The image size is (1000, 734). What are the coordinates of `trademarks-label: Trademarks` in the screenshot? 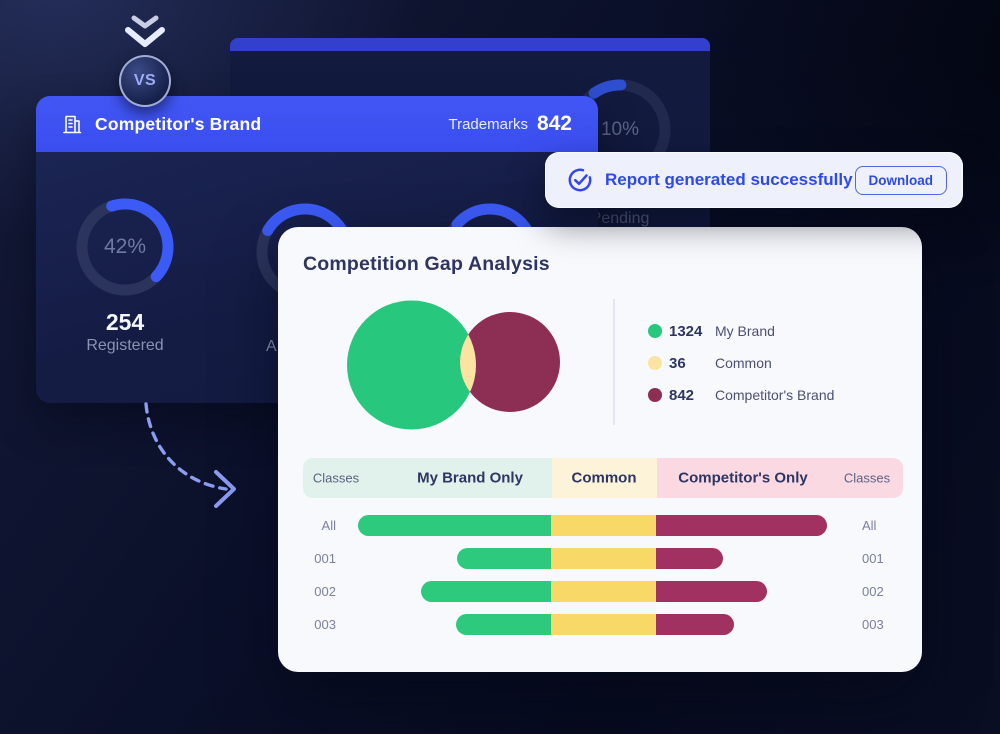 It's located at (488, 124).